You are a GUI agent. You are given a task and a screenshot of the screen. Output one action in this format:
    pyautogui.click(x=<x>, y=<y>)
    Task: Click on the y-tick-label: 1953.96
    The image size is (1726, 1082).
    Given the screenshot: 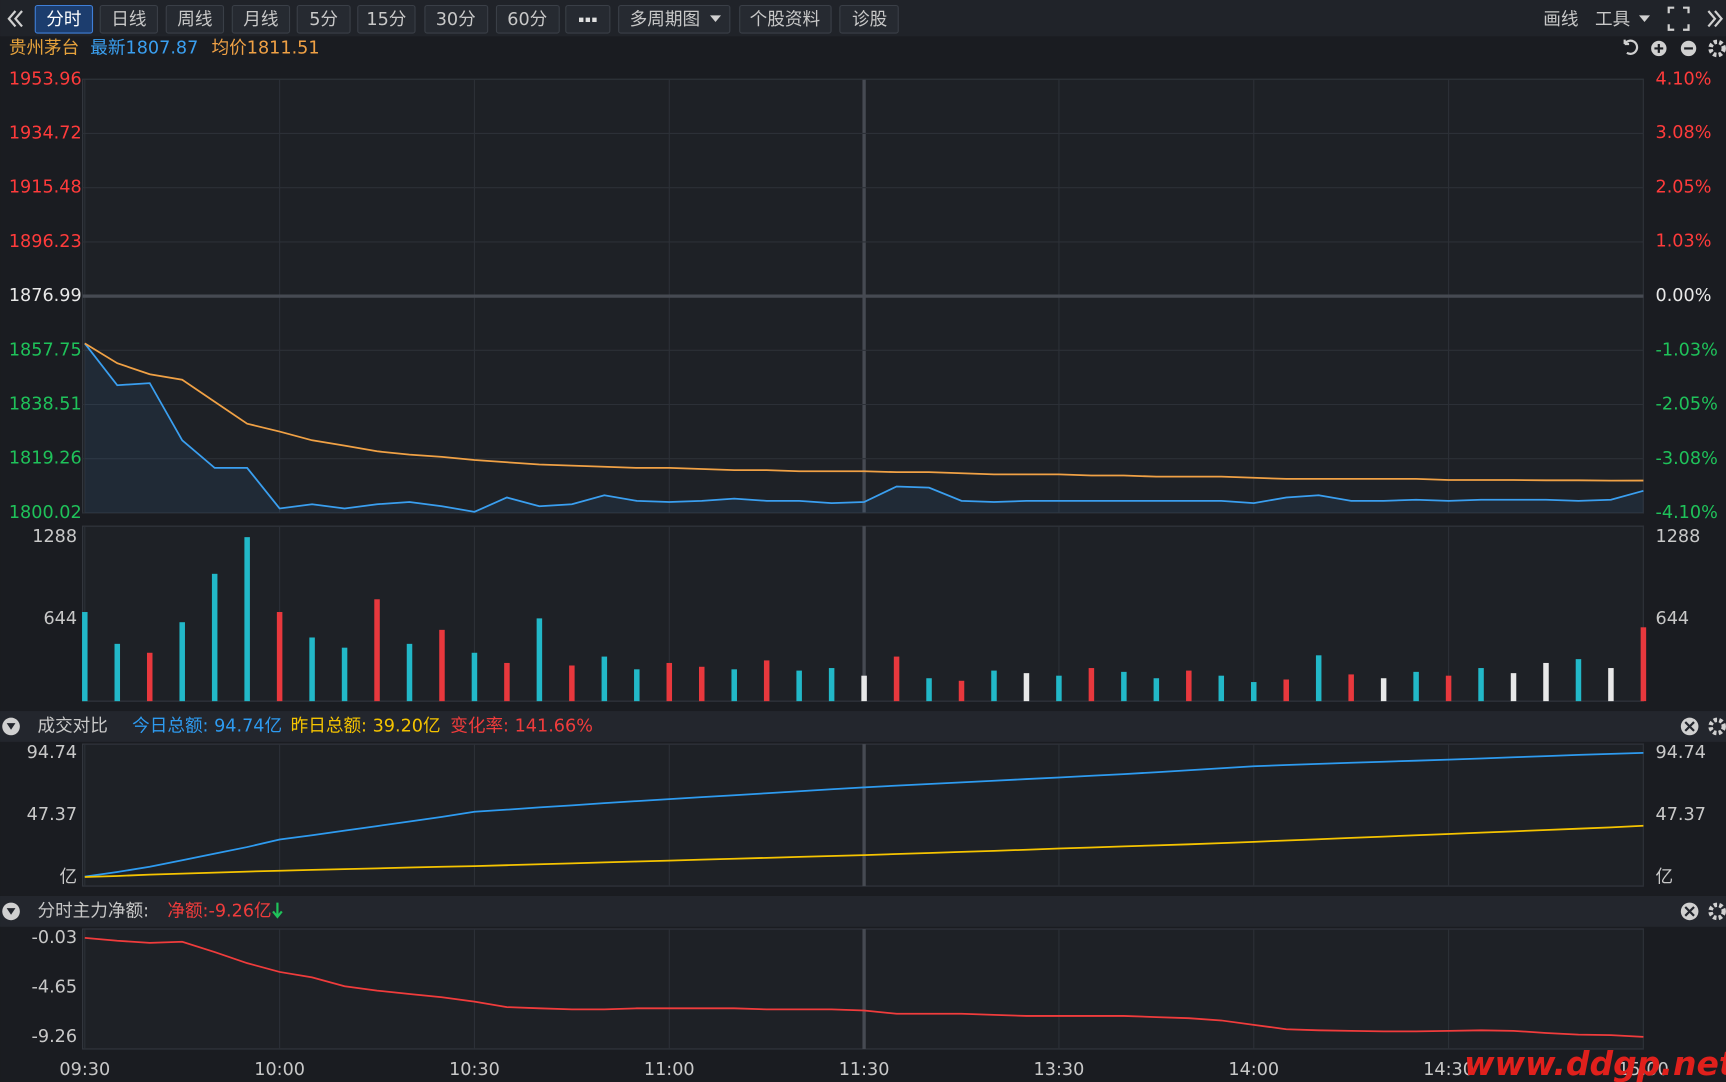 What is the action you would take?
    pyautogui.click(x=45, y=79)
    